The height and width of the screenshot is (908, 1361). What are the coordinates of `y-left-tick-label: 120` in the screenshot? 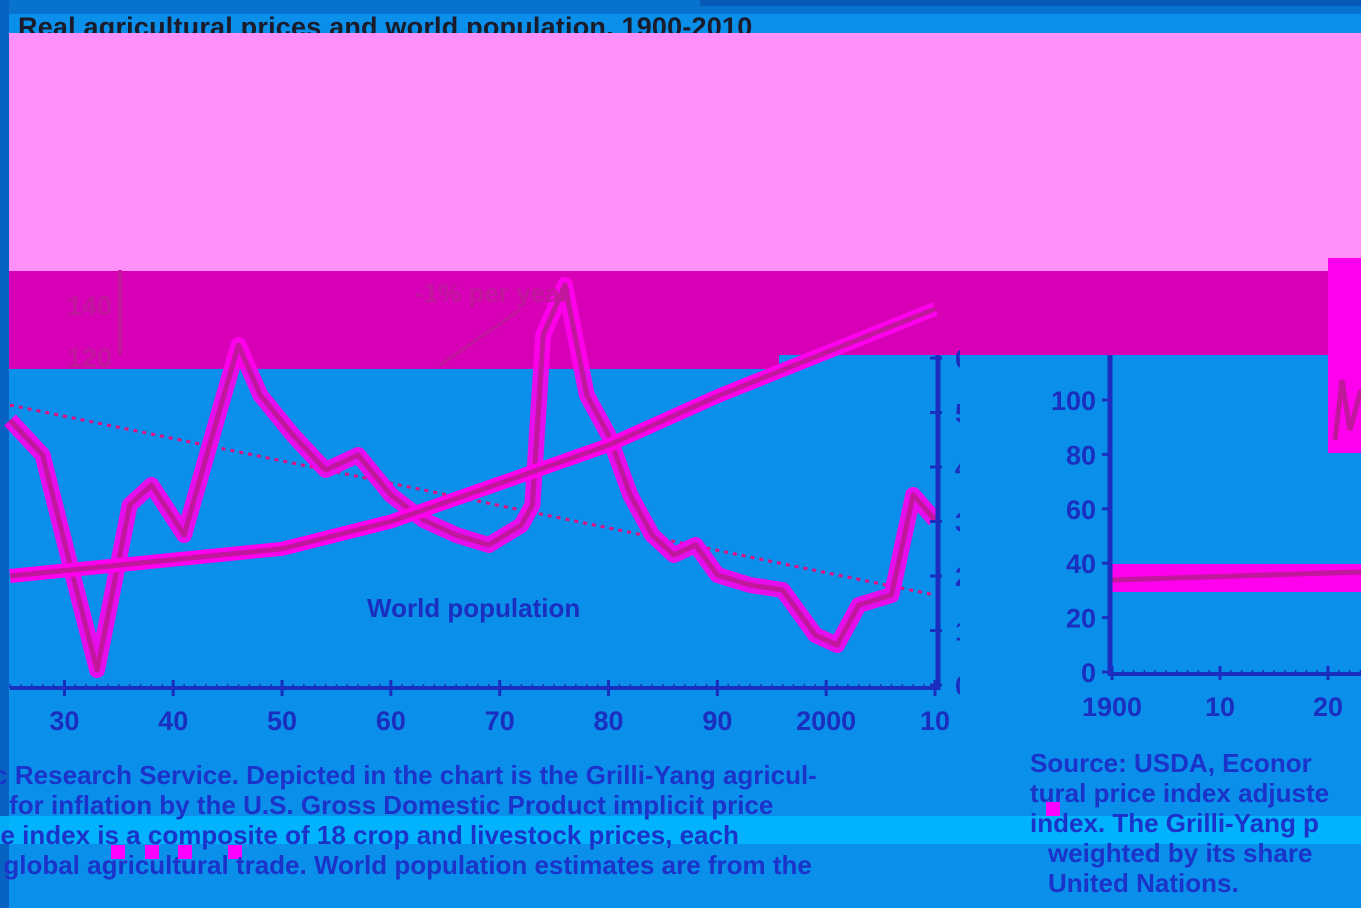 It's located at (89, 358).